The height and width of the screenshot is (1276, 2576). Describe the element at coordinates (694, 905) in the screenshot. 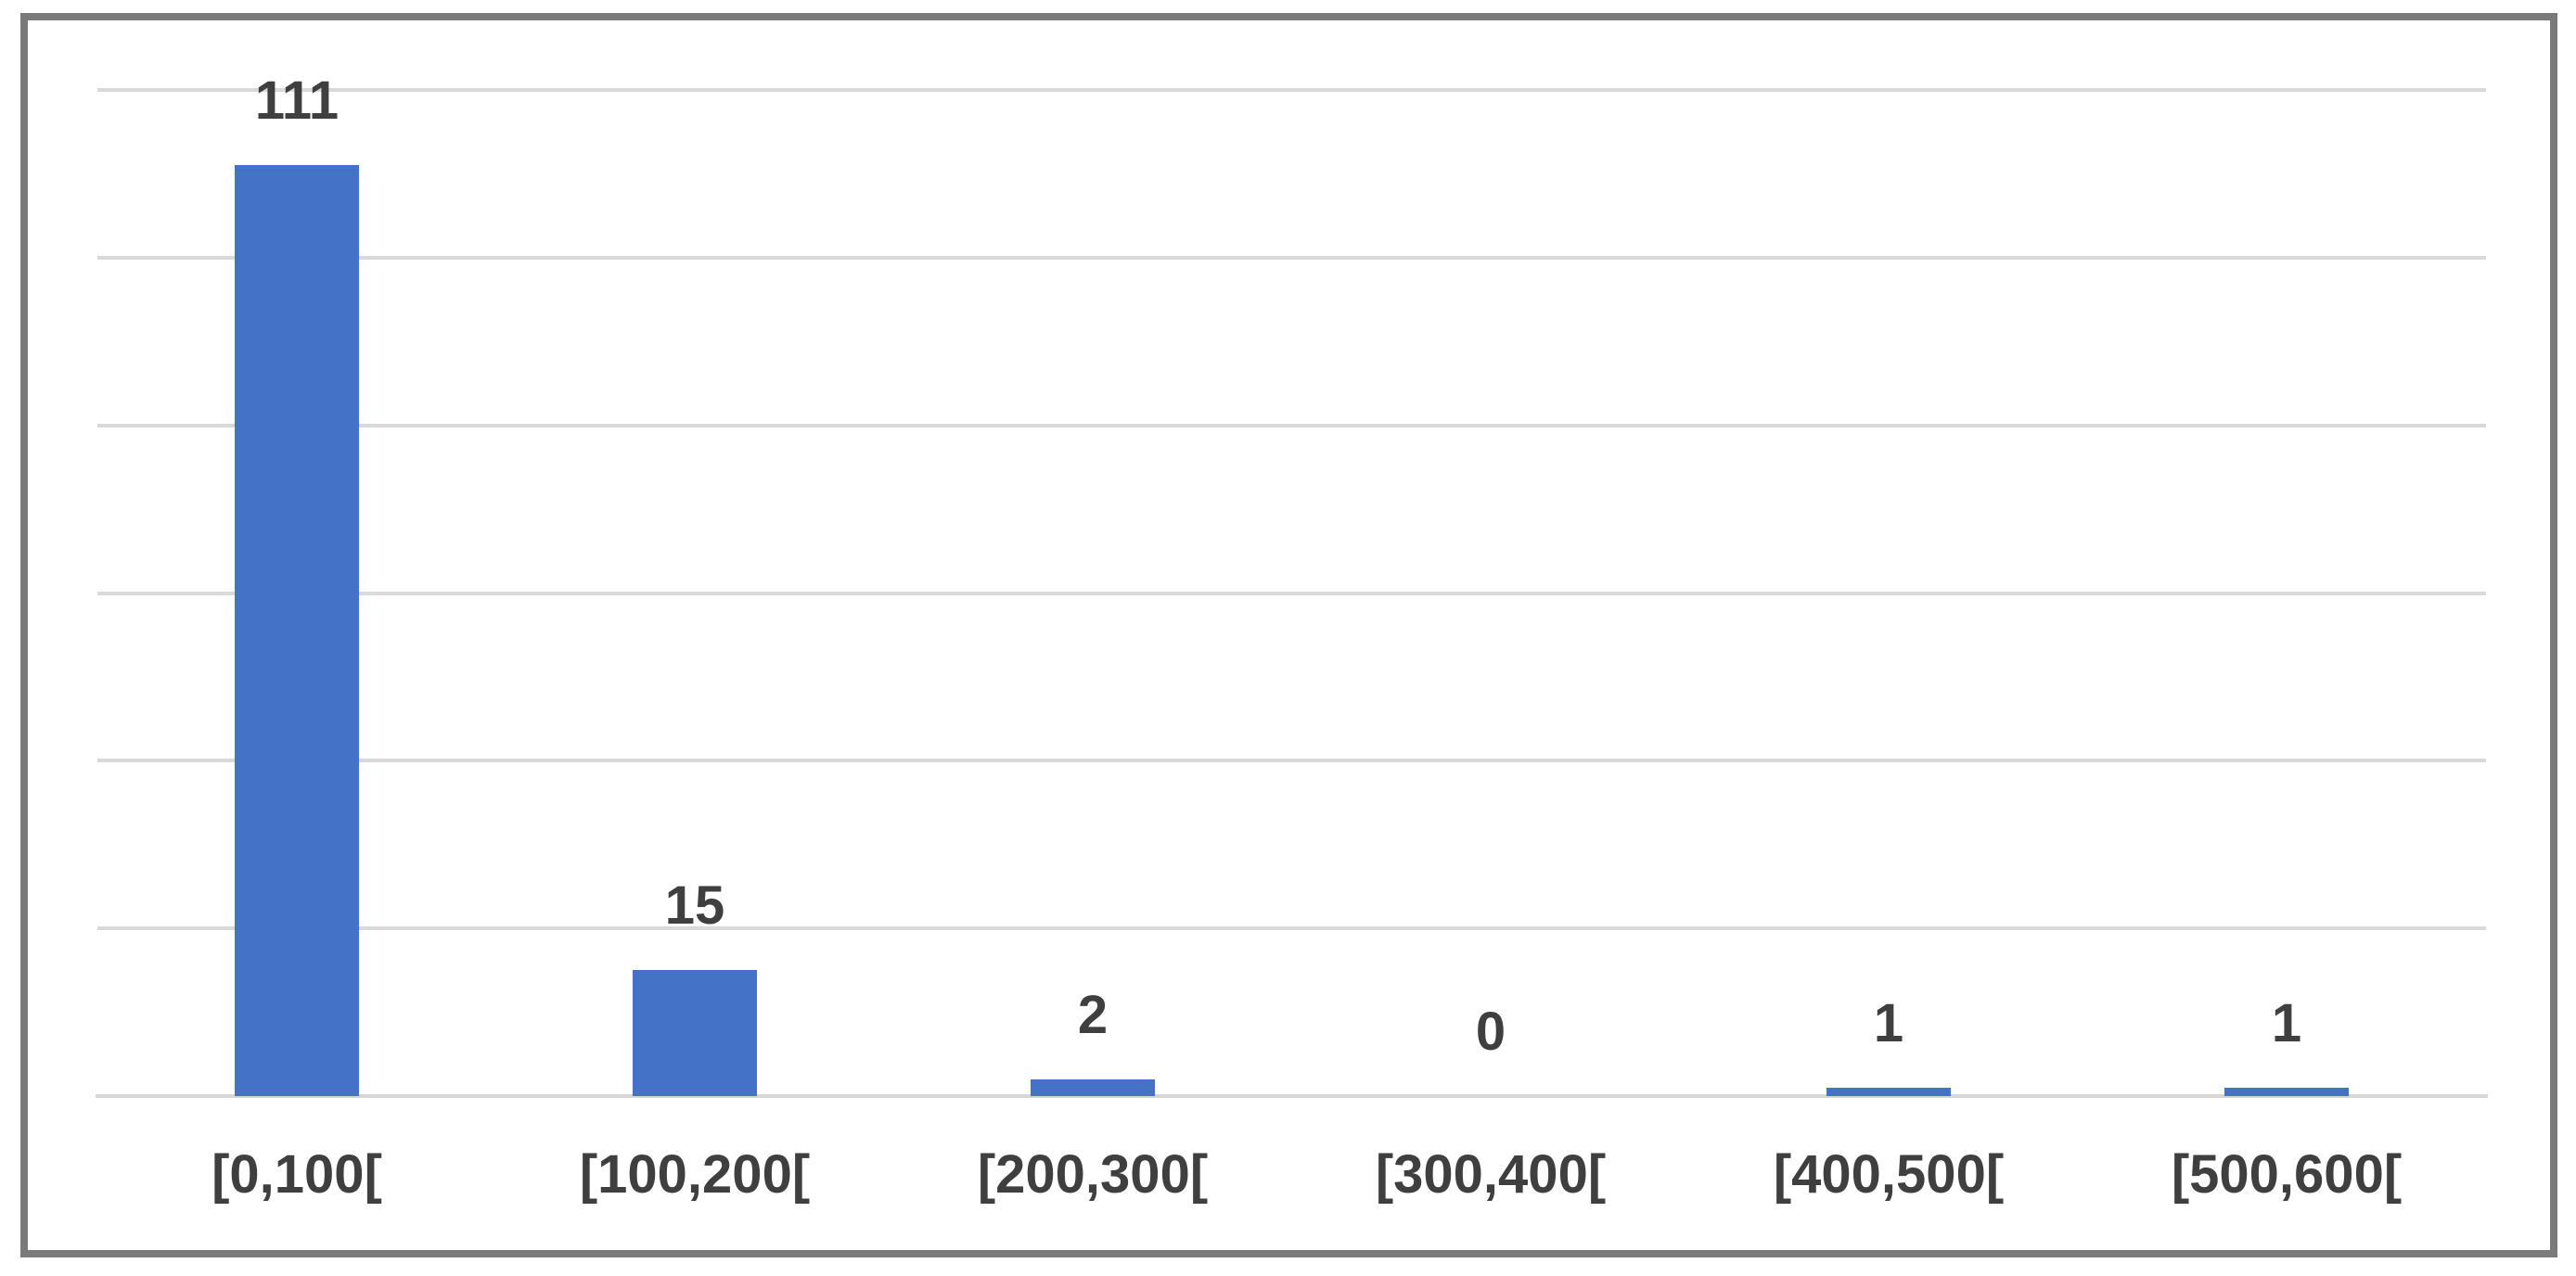

I see `bar-value-label-1: 15` at that location.